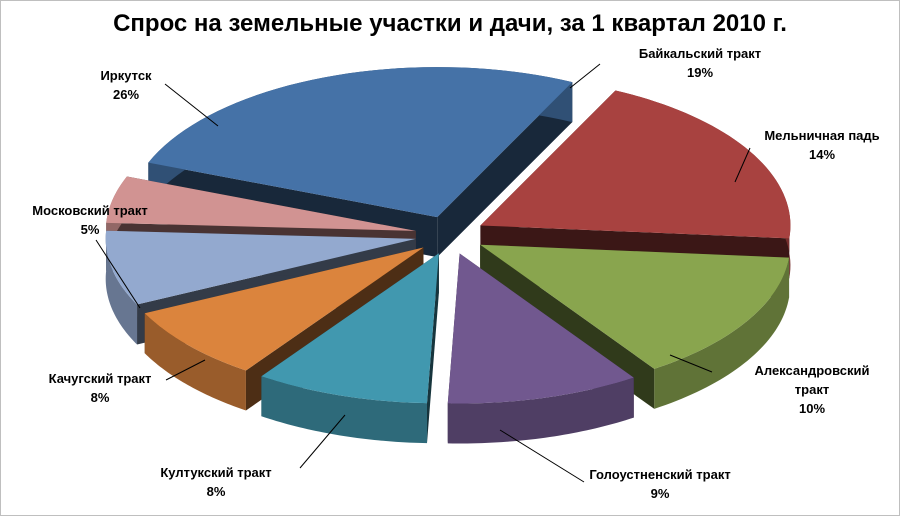 The image size is (900, 516). I want to click on slice-label-5-line-1: Култукский тракт, so click(215, 472).